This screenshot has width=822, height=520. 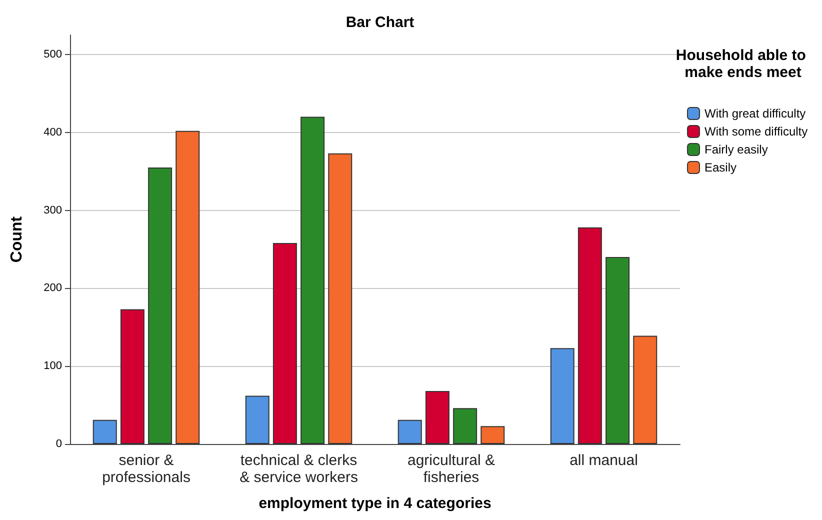 I want to click on legend-label: With great difficulty, so click(x=755, y=113).